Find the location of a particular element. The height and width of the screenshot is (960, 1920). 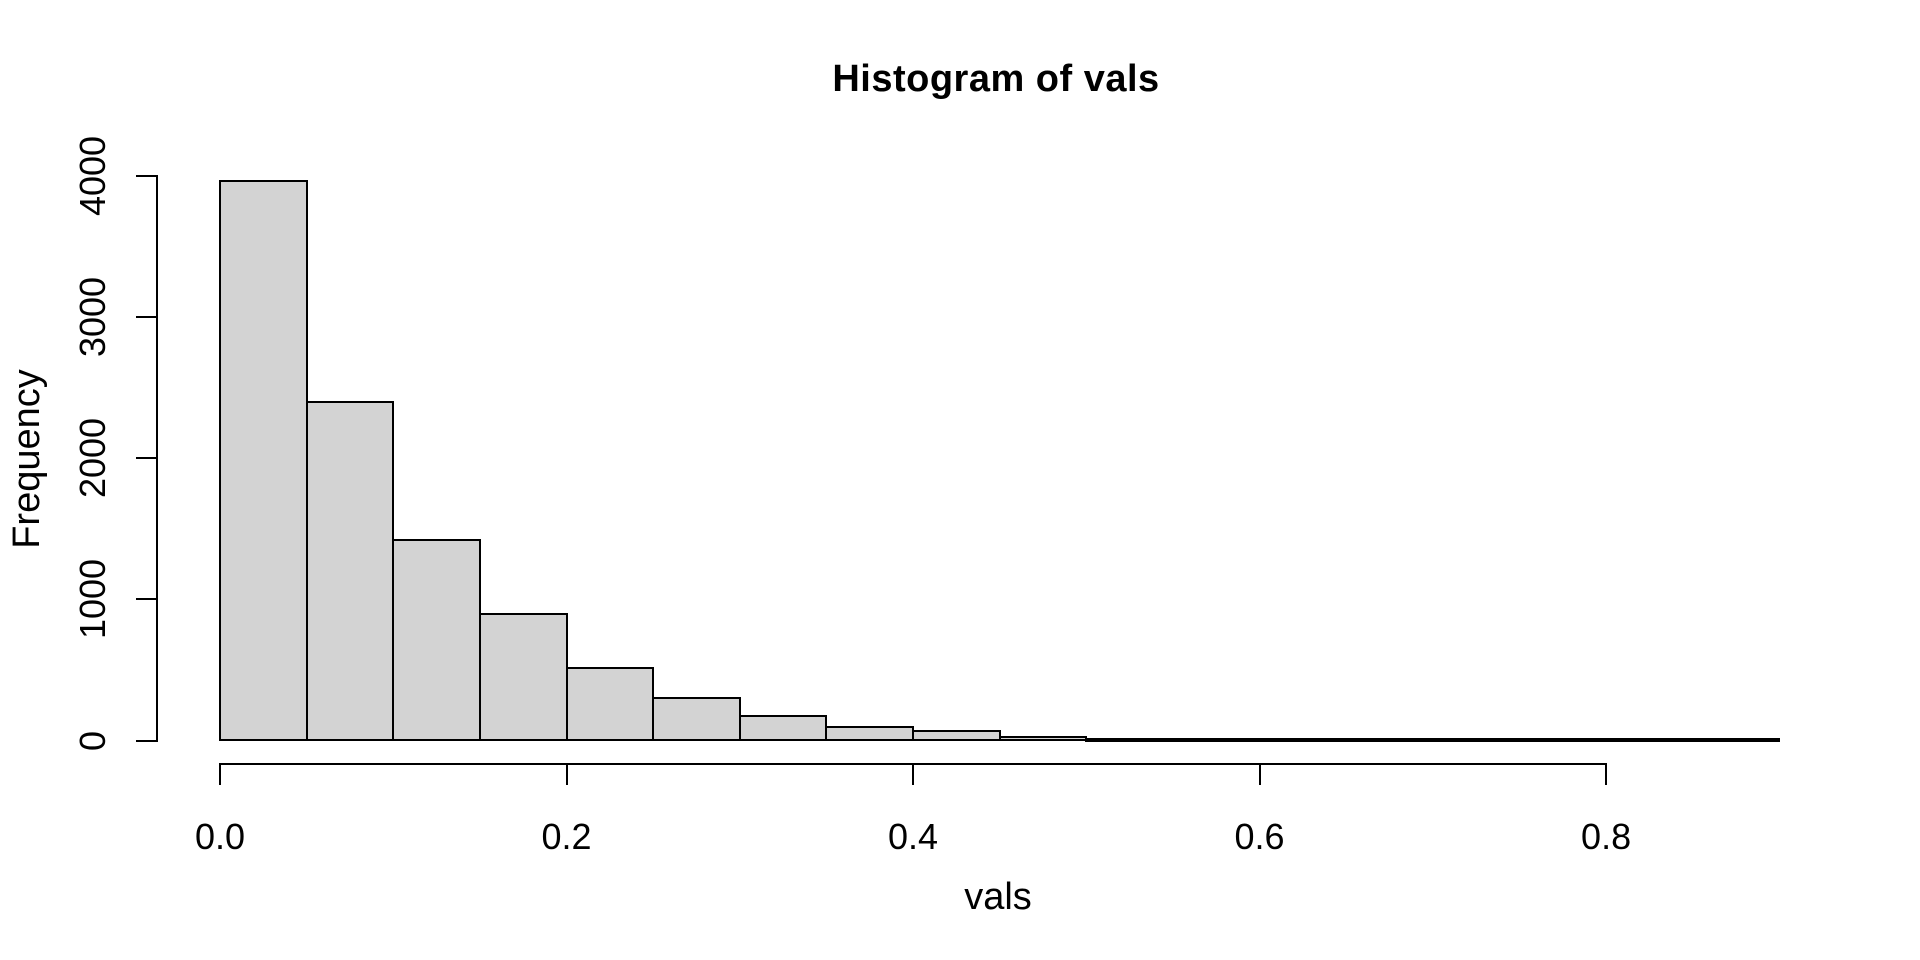

x-tick-label: 0.8 is located at coordinates (1606, 836).